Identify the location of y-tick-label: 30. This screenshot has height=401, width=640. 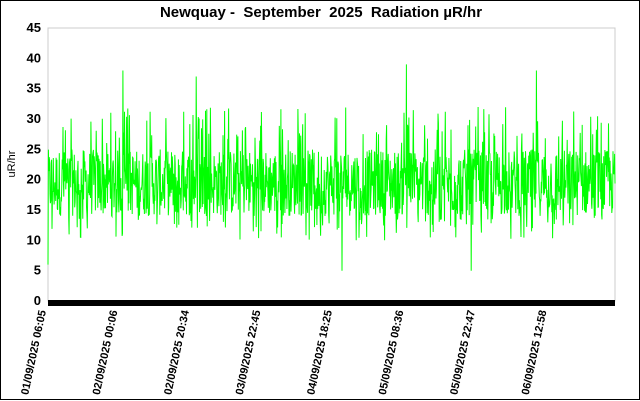
(34, 118).